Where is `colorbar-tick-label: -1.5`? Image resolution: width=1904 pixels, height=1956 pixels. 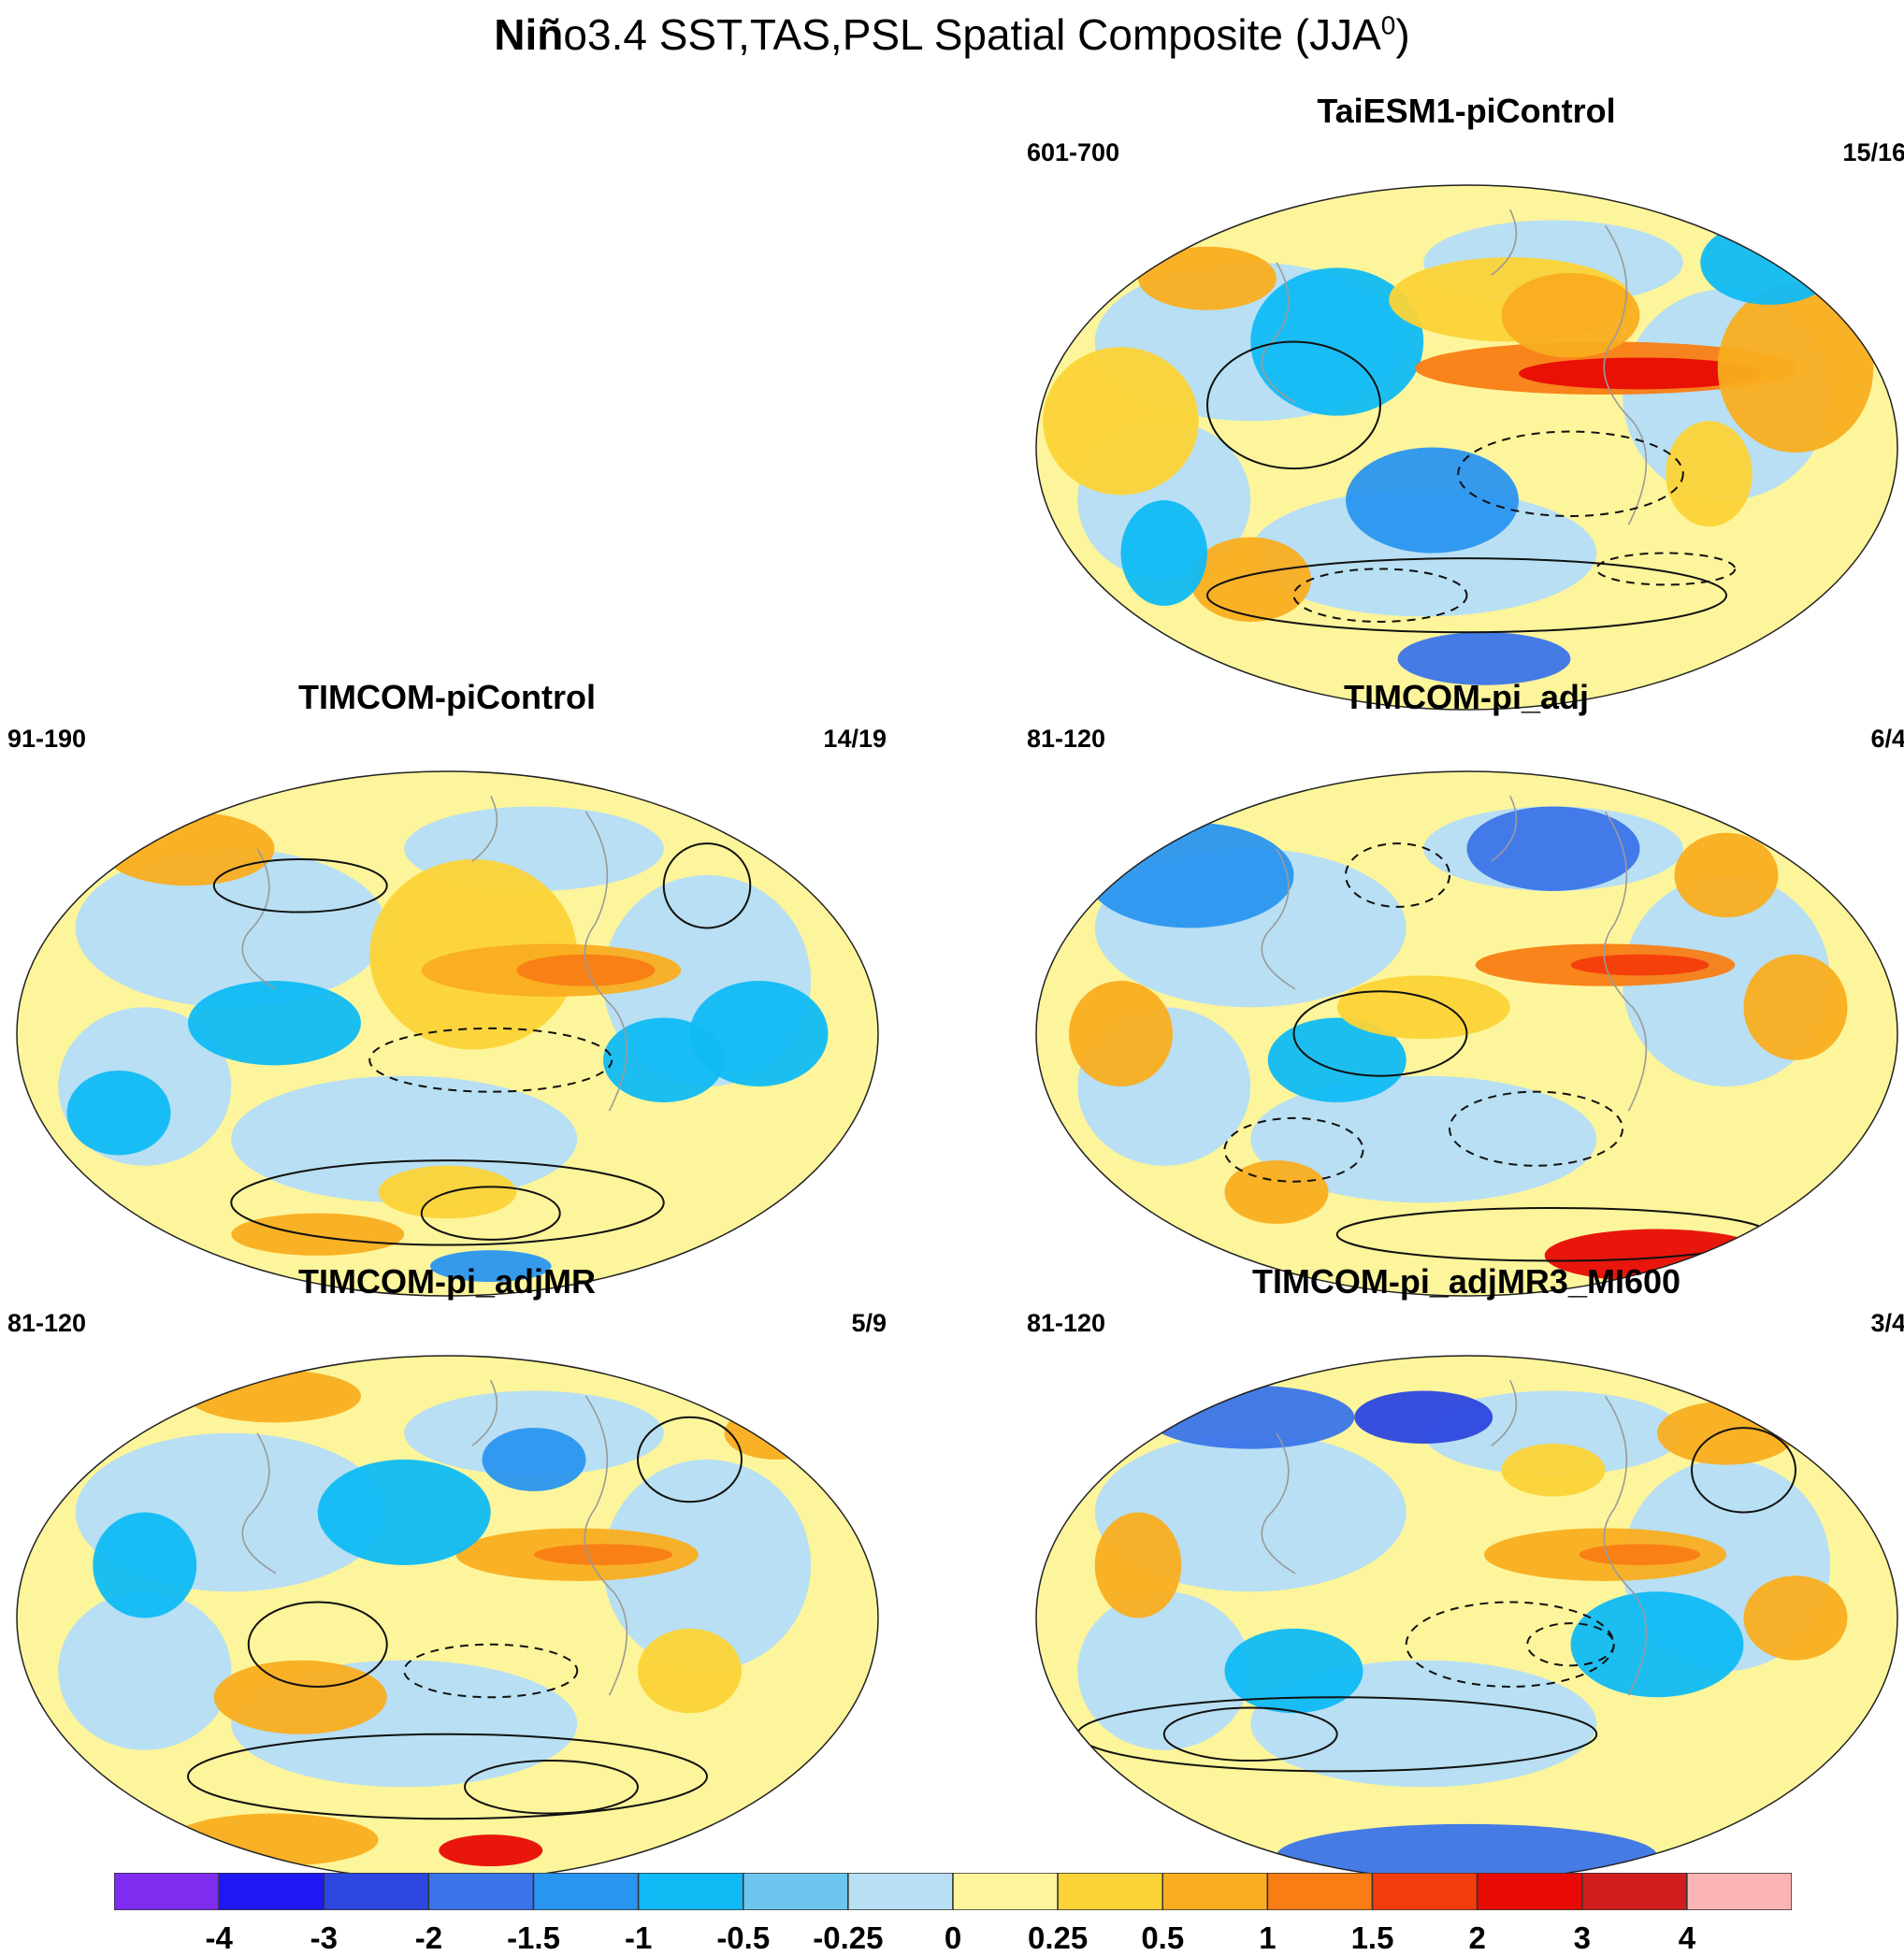
colorbar-tick-label: -1.5 is located at coordinates (533, 1937).